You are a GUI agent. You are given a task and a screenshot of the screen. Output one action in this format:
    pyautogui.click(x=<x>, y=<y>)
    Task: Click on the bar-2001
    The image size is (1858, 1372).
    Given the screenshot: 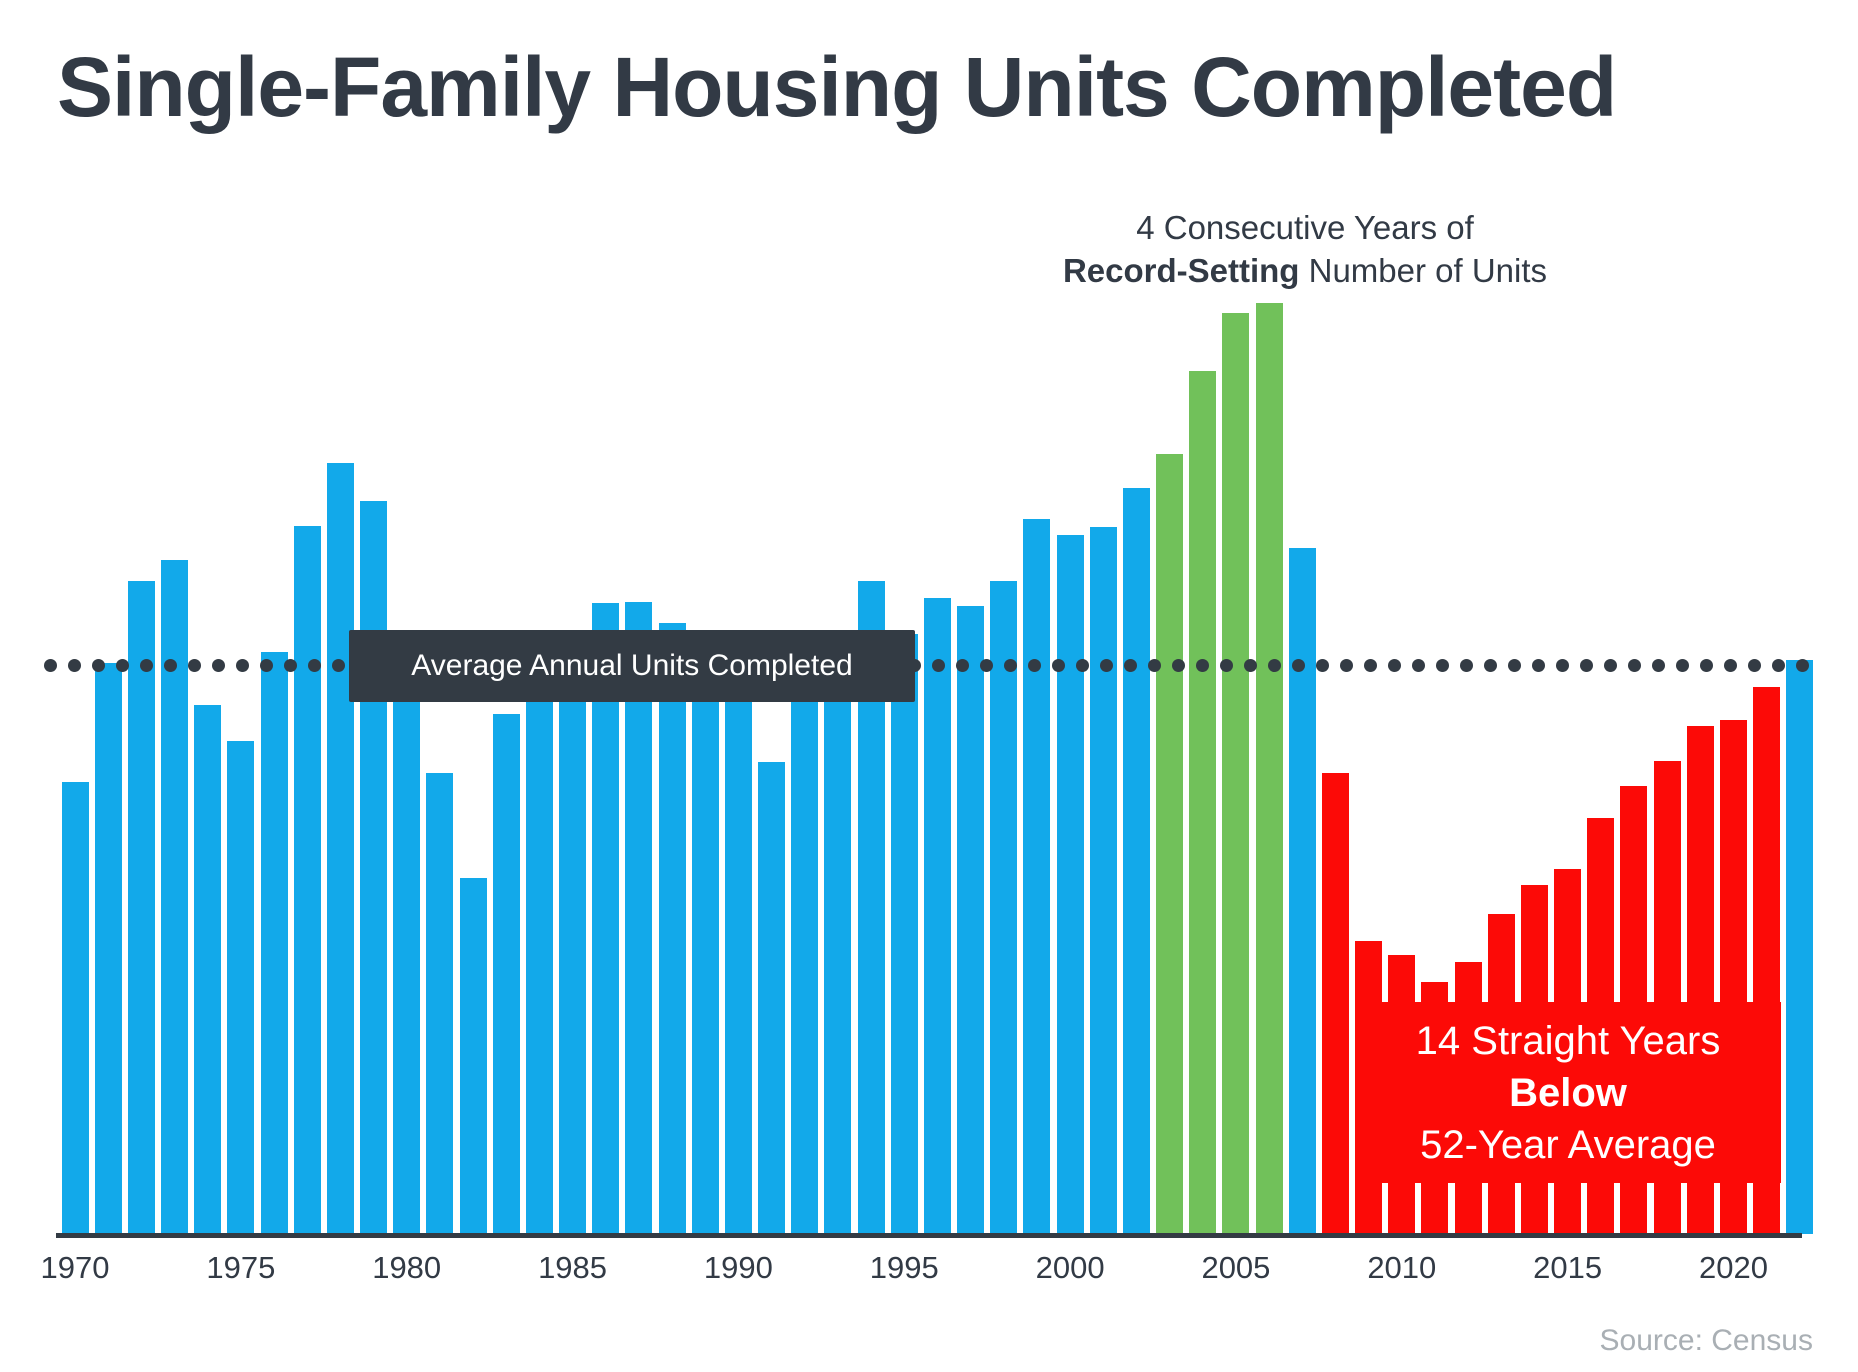 What is the action you would take?
    pyautogui.click(x=1103, y=880)
    